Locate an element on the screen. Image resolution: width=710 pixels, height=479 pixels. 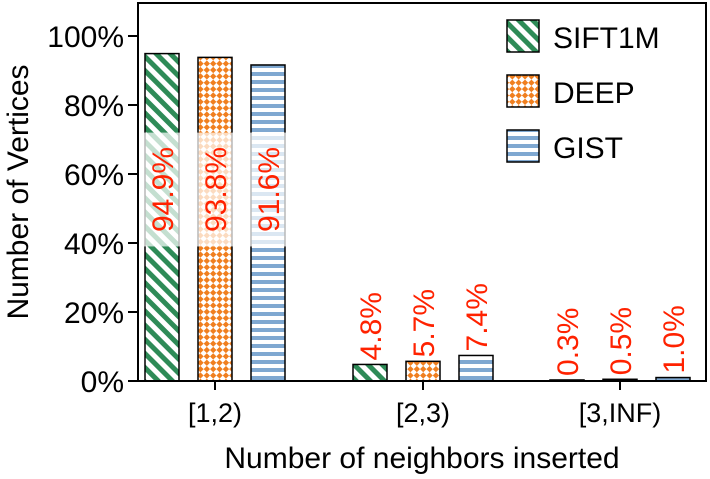
label-highlight-band is located at coordinates (219, 189).